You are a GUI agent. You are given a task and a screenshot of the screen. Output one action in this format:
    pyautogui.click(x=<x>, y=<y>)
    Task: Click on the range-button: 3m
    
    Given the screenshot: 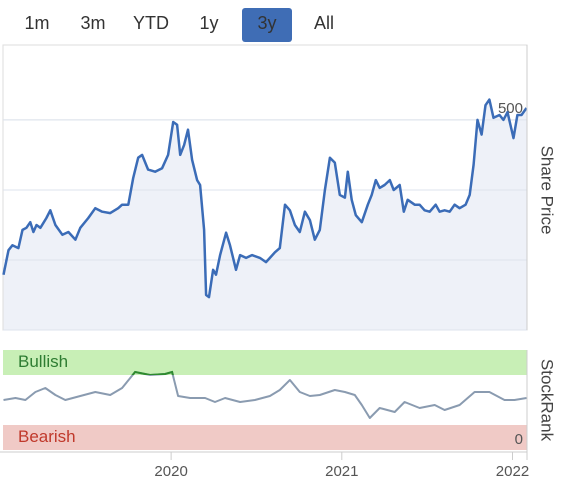 What is the action you would take?
    pyautogui.click(x=92, y=23)
    